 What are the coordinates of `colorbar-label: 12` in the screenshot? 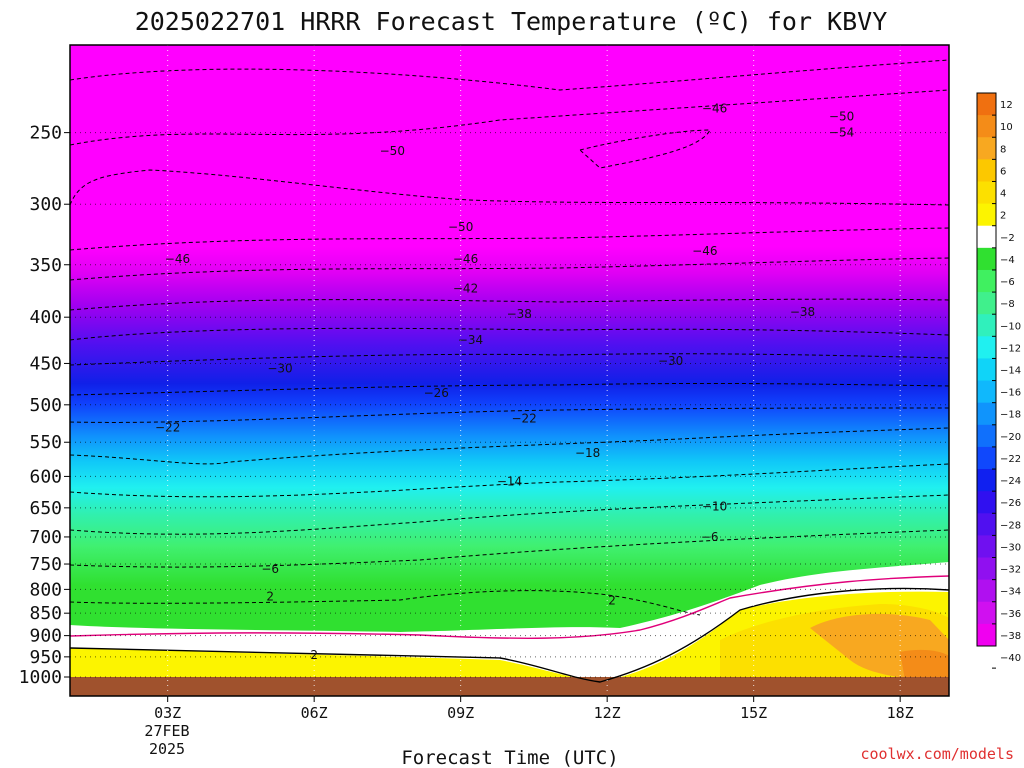 It's located at (1006, 105).